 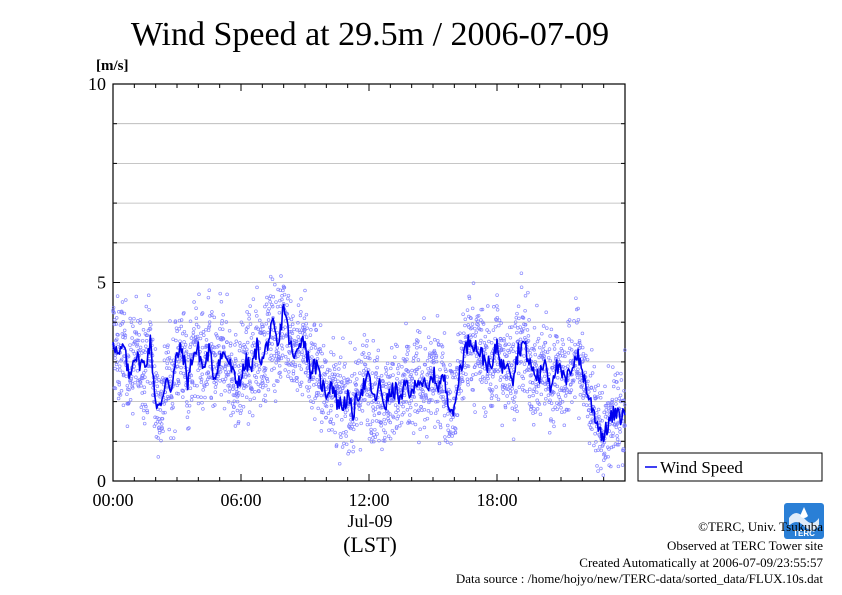 I want to click on terc-logo-text: TERC, so click(x=804, y=533).